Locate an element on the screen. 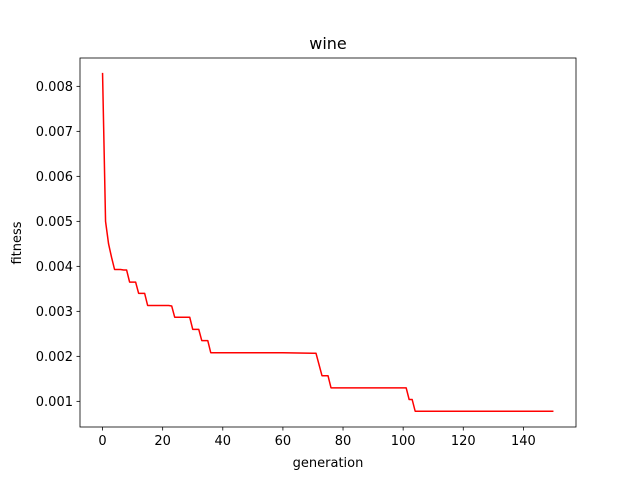 The height and width of the screenshot is (480, 640). x-tick-label: 120 is located at coordinates (463, 441).